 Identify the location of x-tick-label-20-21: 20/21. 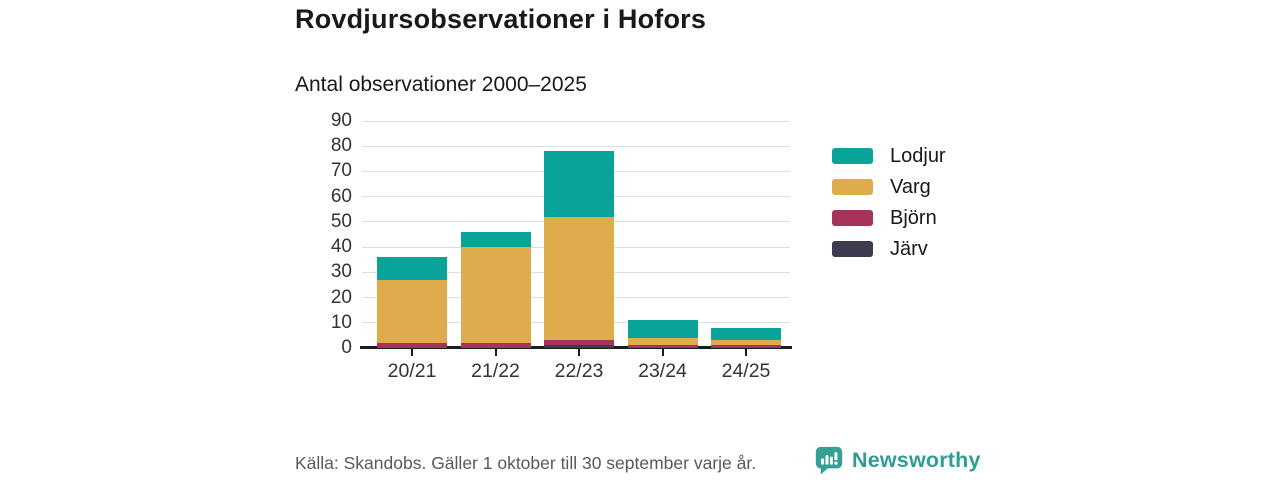
(412, 371).